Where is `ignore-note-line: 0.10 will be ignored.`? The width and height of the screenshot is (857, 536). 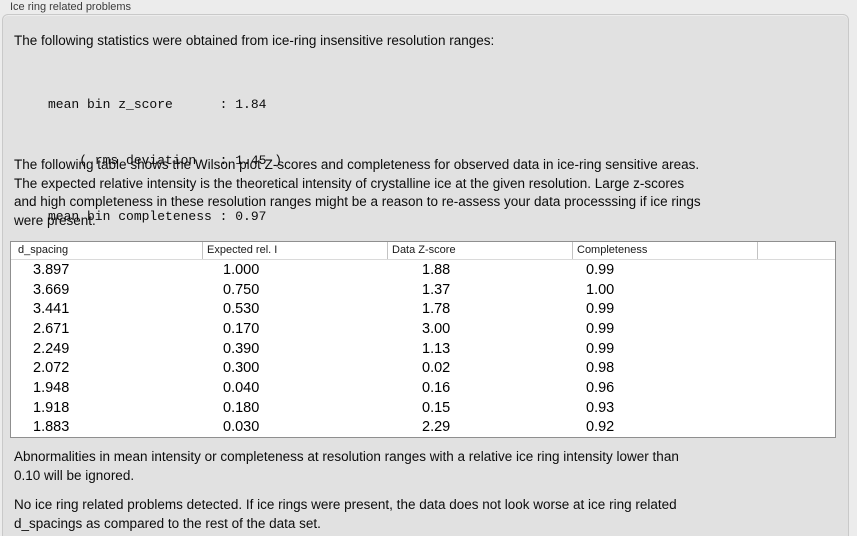
ignore-note-line: 0.10 will be ignored. is located at coordinates (74, 475).